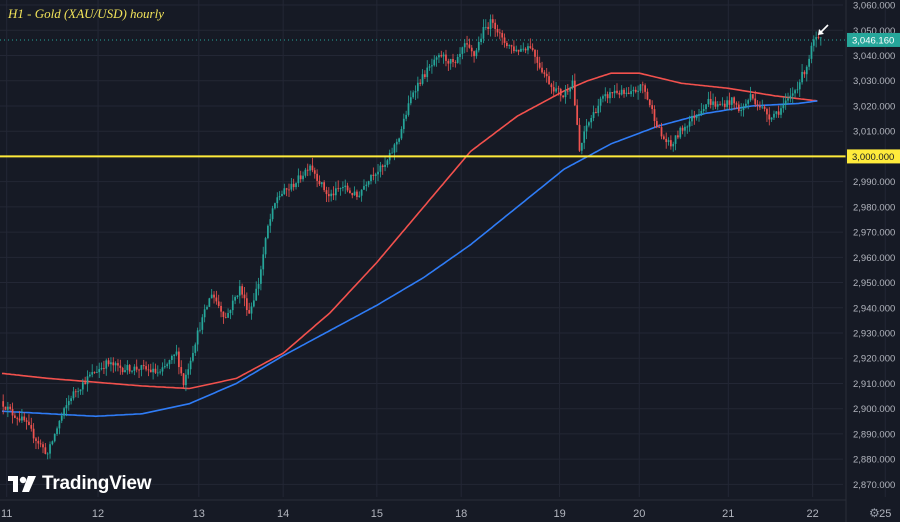 The height and width of the screenshot is (522, 900). I want to click on x-tick-label: 25, so click(885, 514).